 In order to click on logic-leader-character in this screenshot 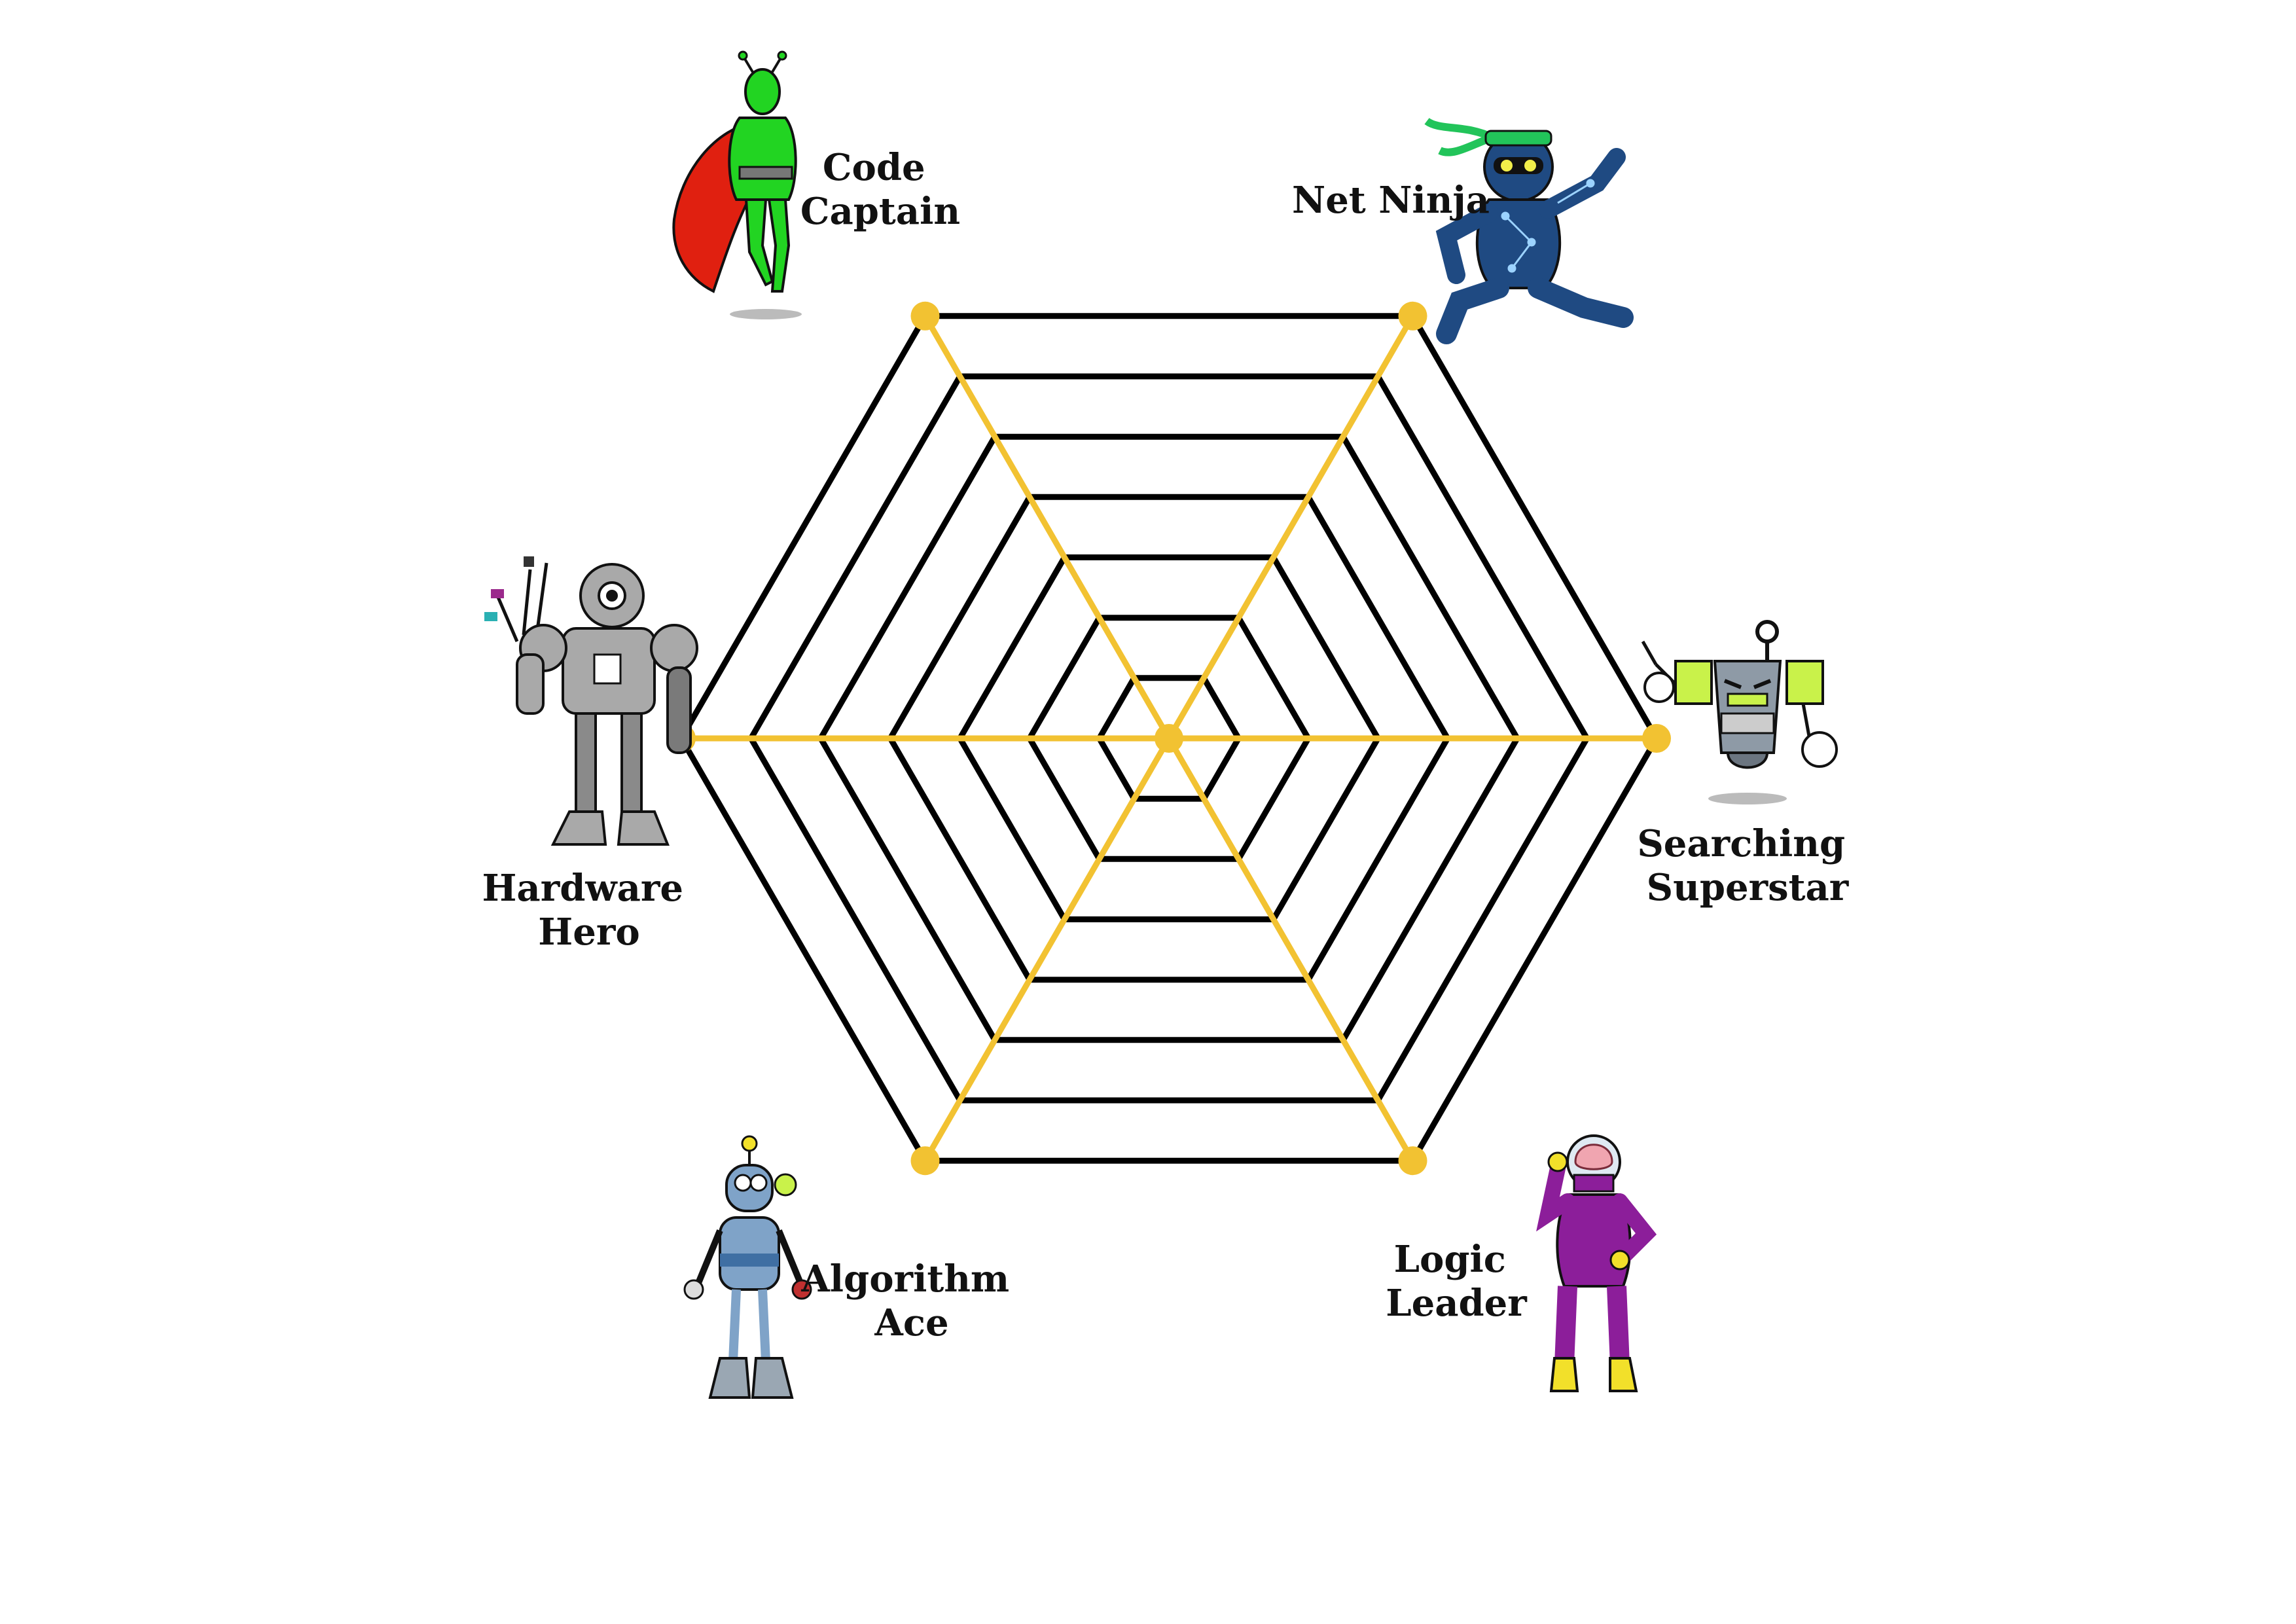, I will do `click(1596, 1263)`.